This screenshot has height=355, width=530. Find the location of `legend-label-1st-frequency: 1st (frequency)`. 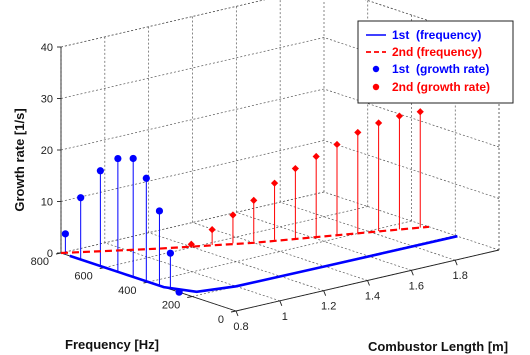

legend-label-1st-frequency: 1st (frequency) is located at coordinates (436, 35).